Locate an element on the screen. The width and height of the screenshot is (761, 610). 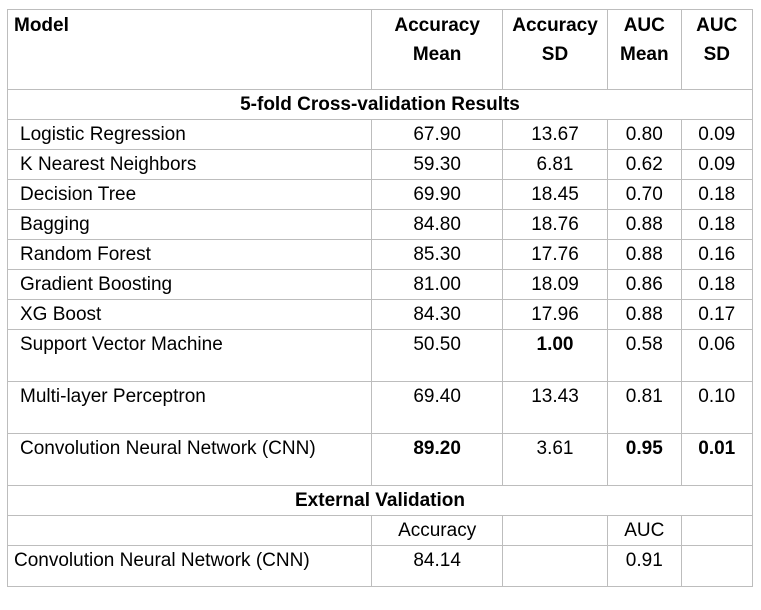
accuracy-sd: 18.45 is located at coordinates (555, 194).